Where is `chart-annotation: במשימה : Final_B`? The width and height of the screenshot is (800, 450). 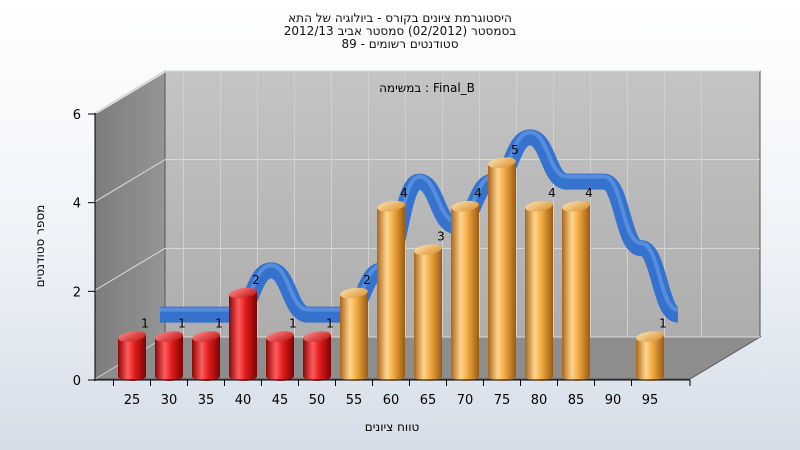
chart-annotation: במשימה : Final_B is located at coordinates (427, 88).